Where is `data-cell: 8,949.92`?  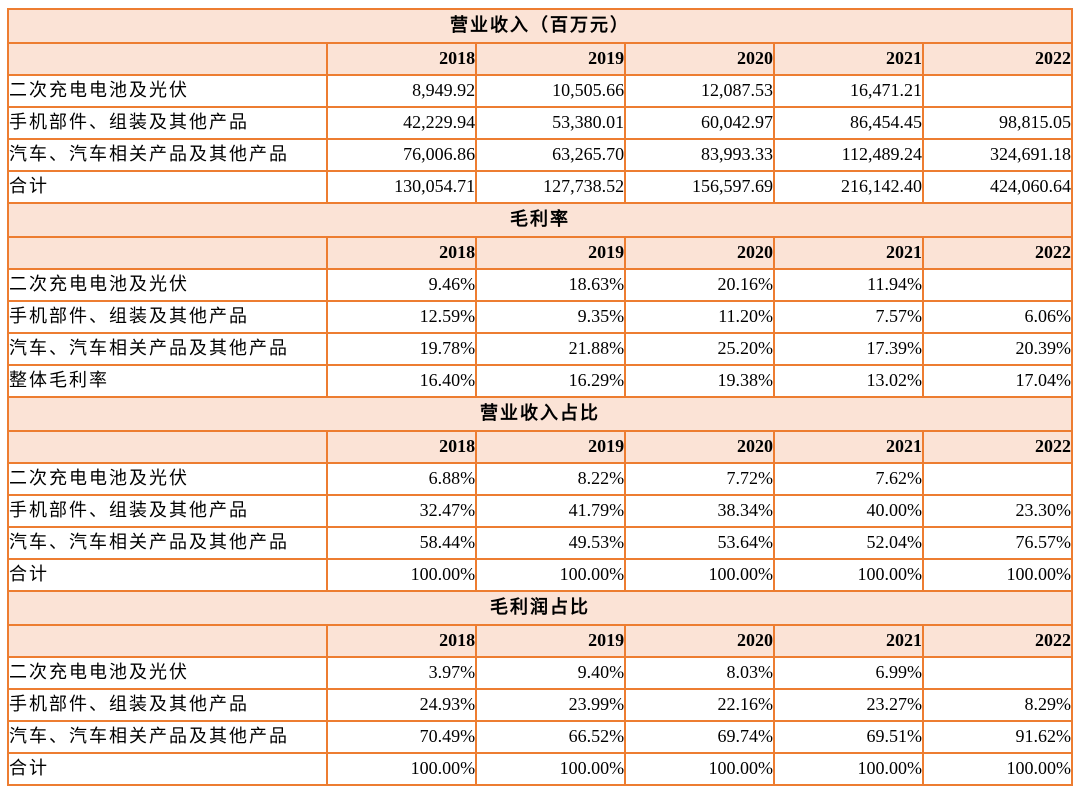
data-cell: 8,949.92 is located at coordinates (402, 91).